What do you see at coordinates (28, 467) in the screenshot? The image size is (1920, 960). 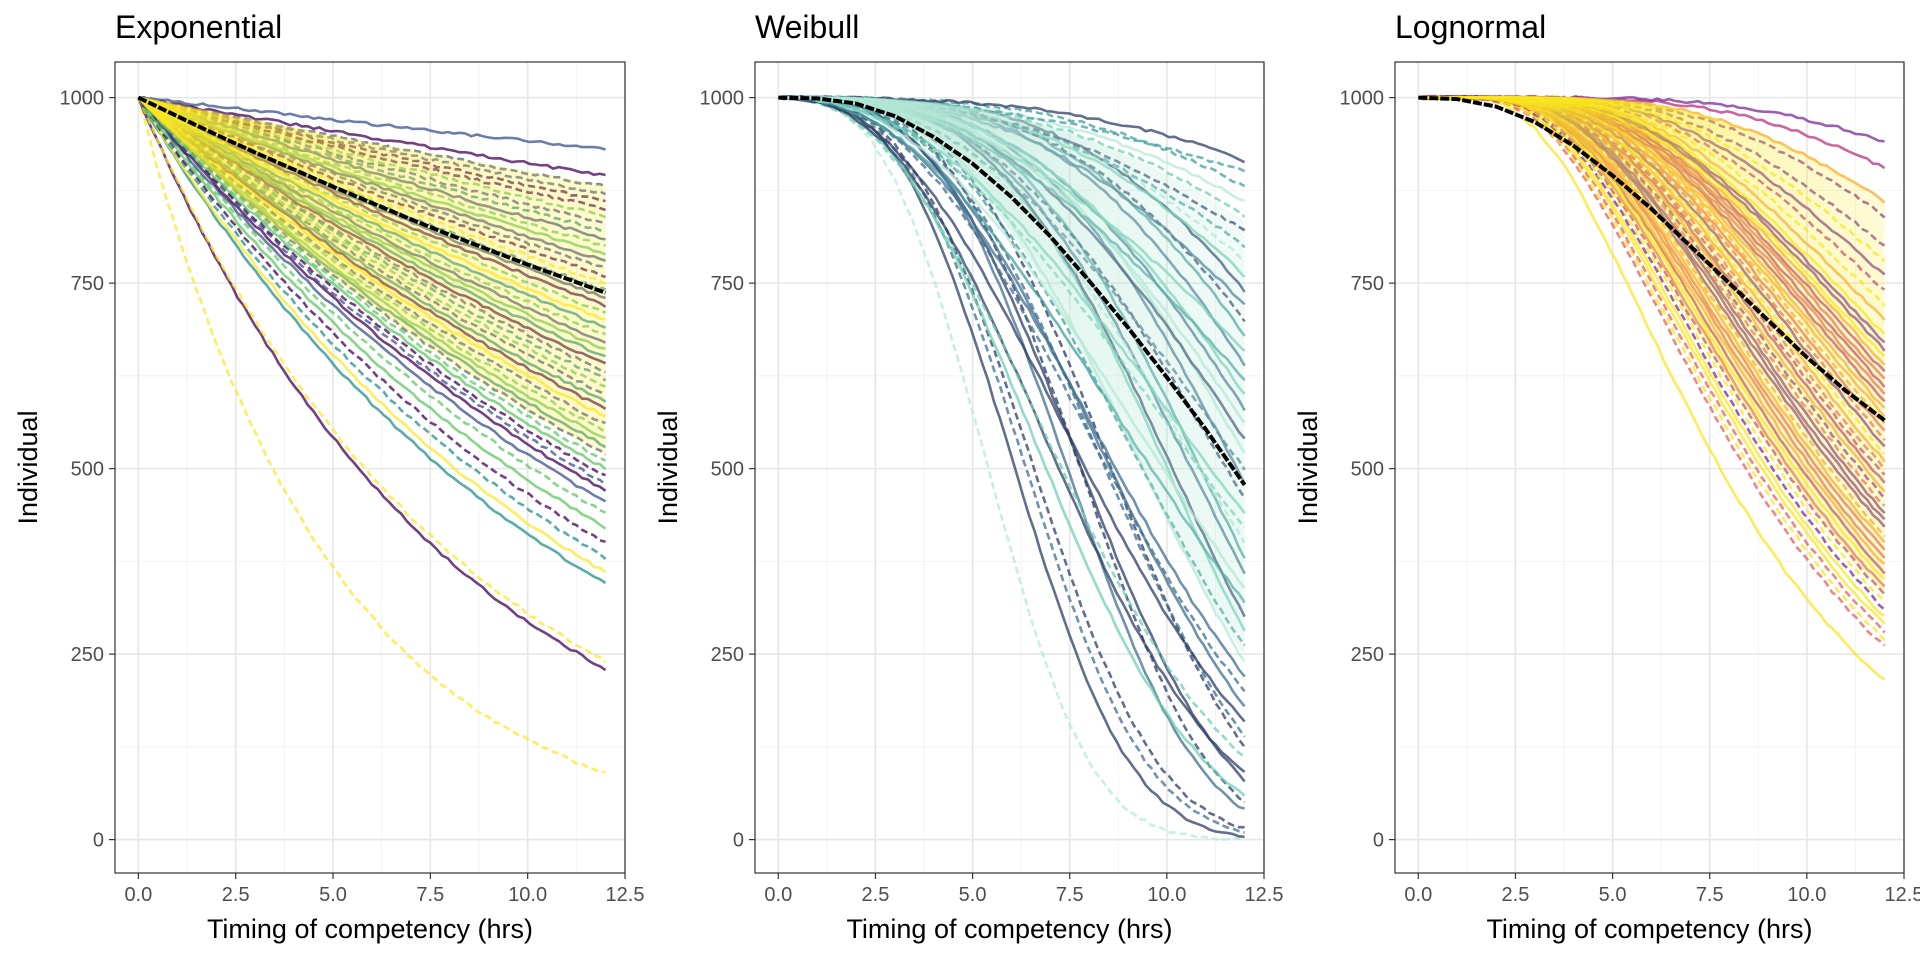 I see `y-axis-title: Individual` at bounding box center [28, 467].